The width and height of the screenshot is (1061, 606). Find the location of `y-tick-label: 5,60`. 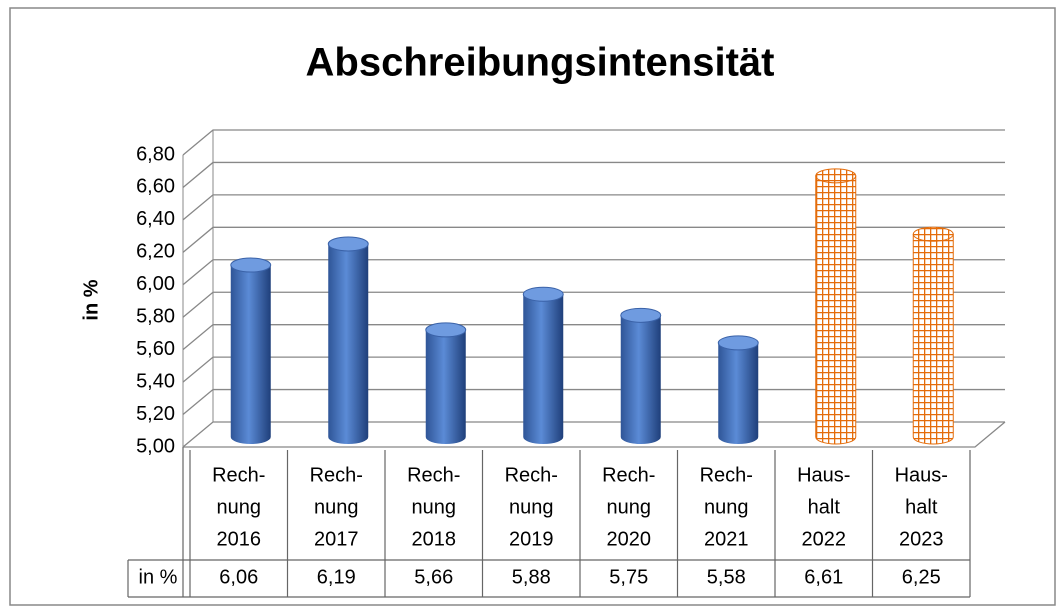

y-tick-label: 5,60 is located at coordinates (155, 349).